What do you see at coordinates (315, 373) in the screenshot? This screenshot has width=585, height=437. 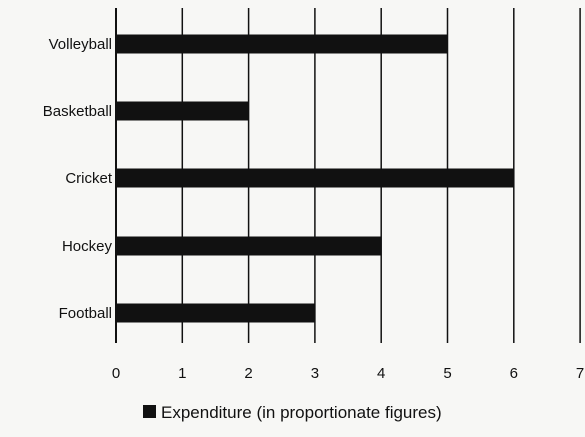 I see `x-tick-label: 3` at bounding box center [315, 373].